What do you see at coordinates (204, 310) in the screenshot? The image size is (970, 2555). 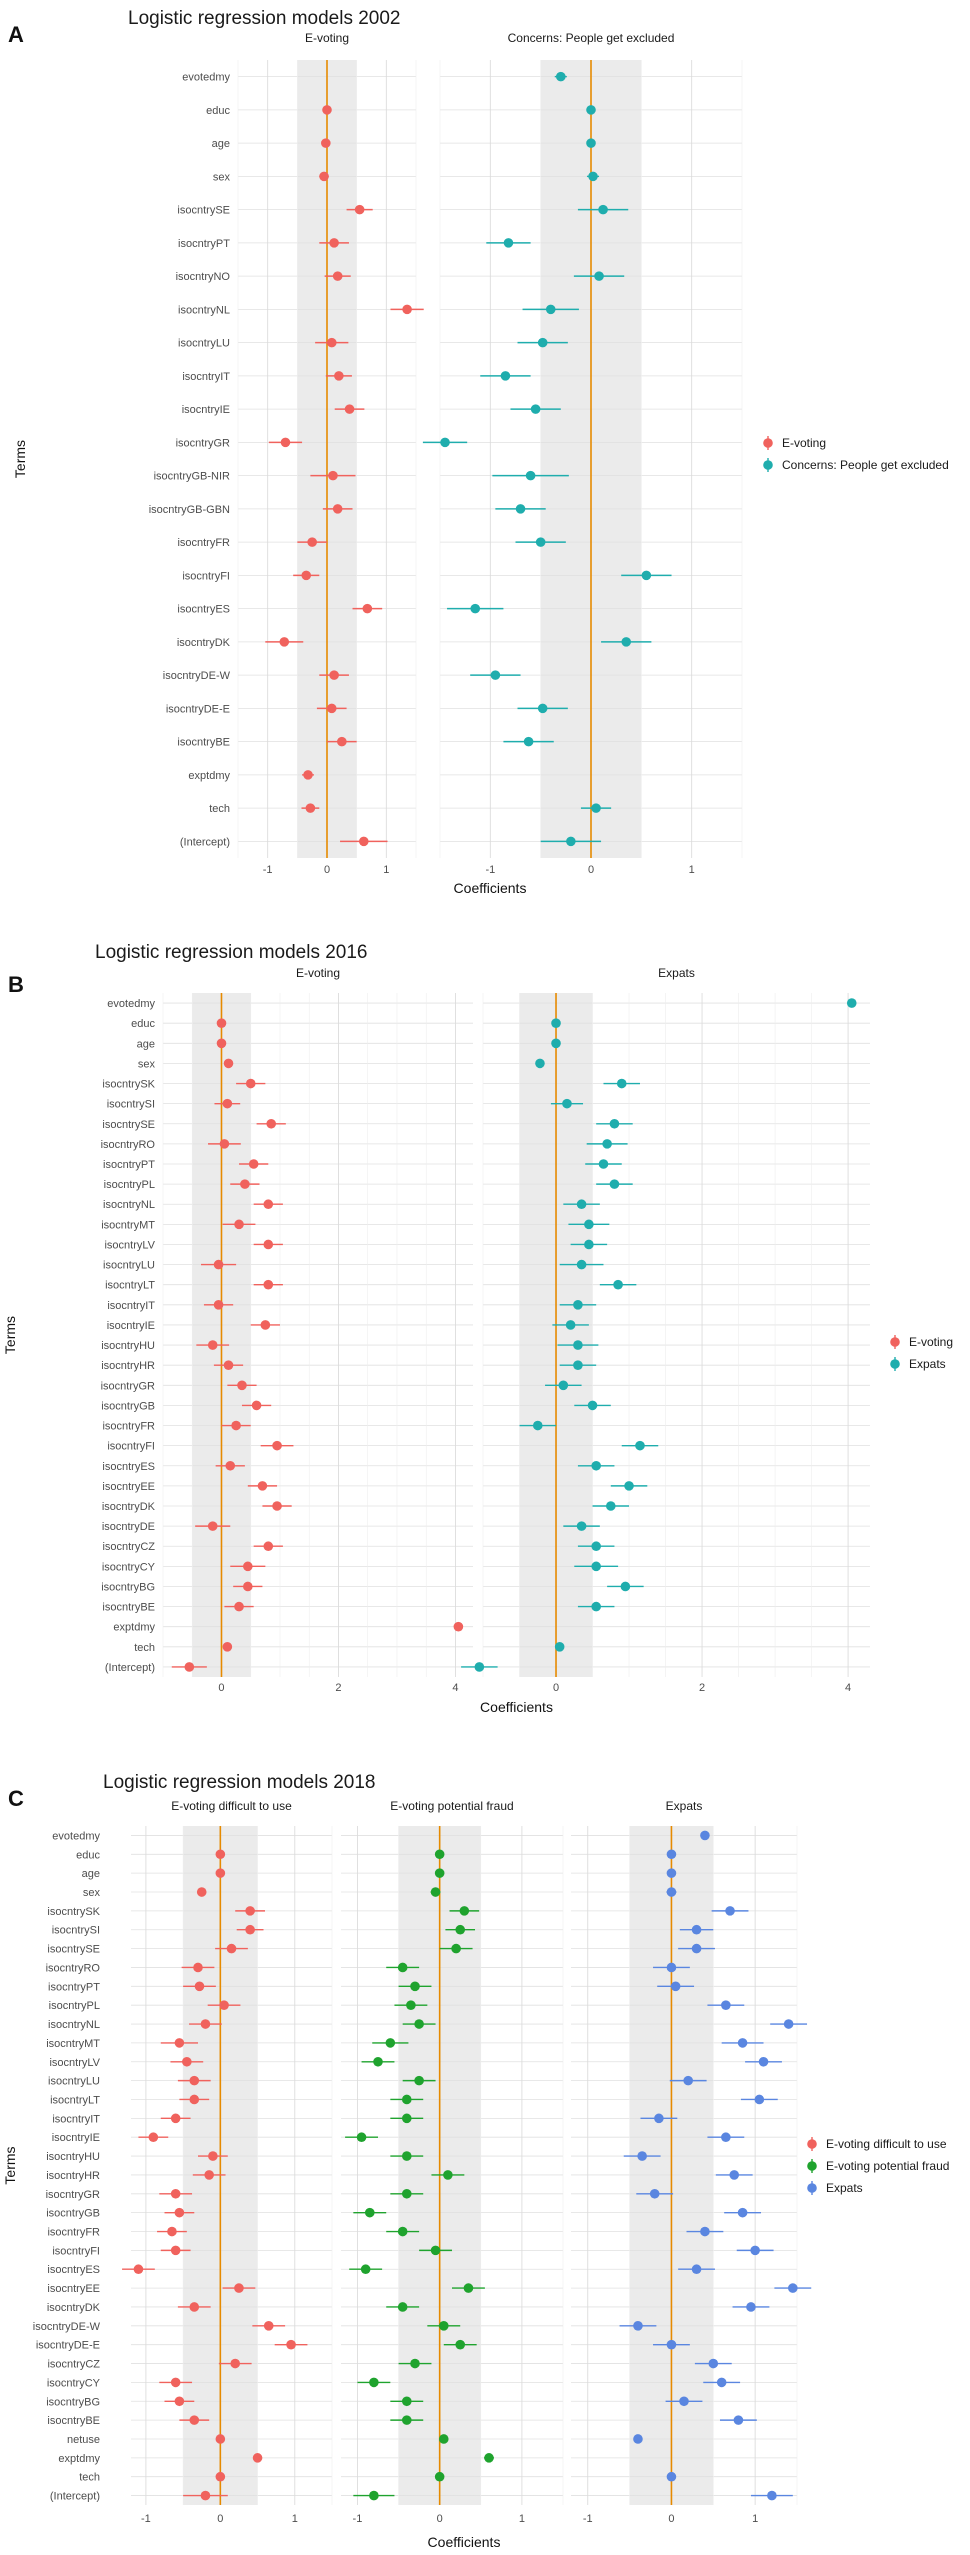 I see `term-label: isocntryNL` at bounding box center [204, 310].